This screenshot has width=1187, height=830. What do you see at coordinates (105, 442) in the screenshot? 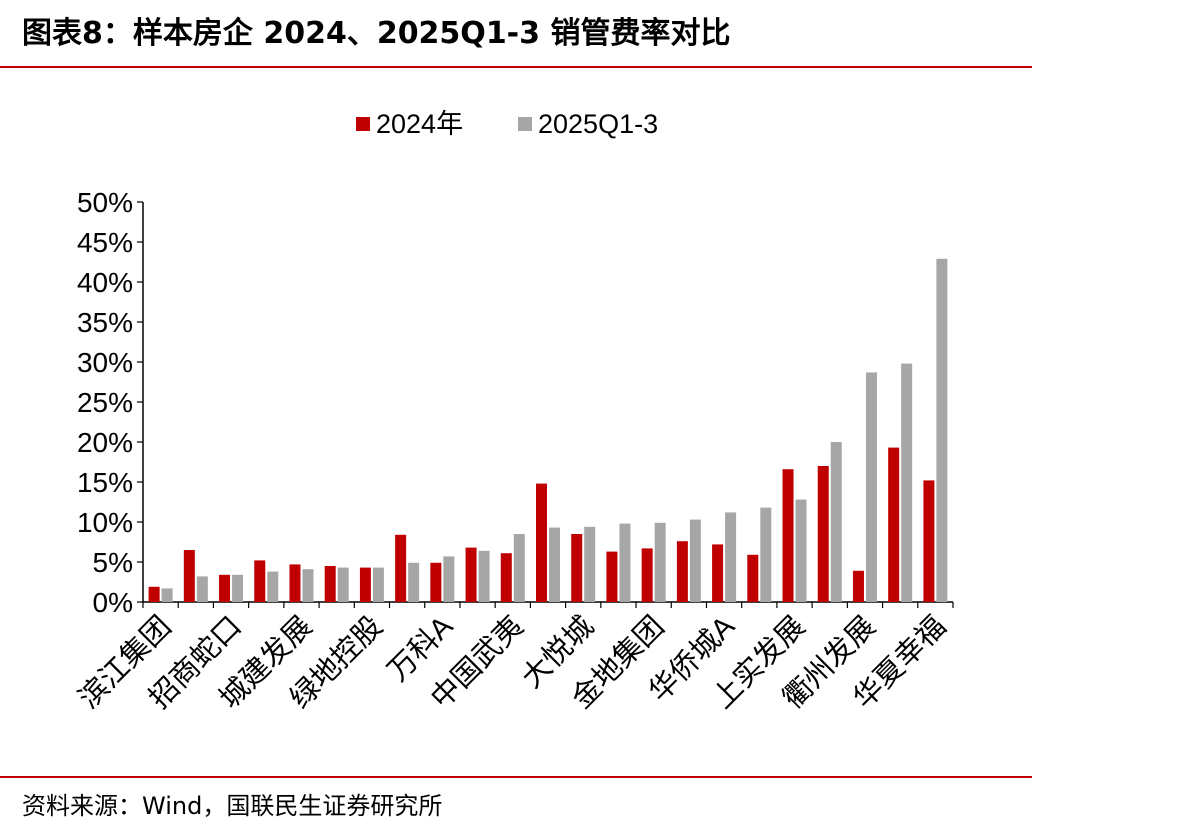
I see `y-tick-label: 20%` at bounding box center [105, 442].